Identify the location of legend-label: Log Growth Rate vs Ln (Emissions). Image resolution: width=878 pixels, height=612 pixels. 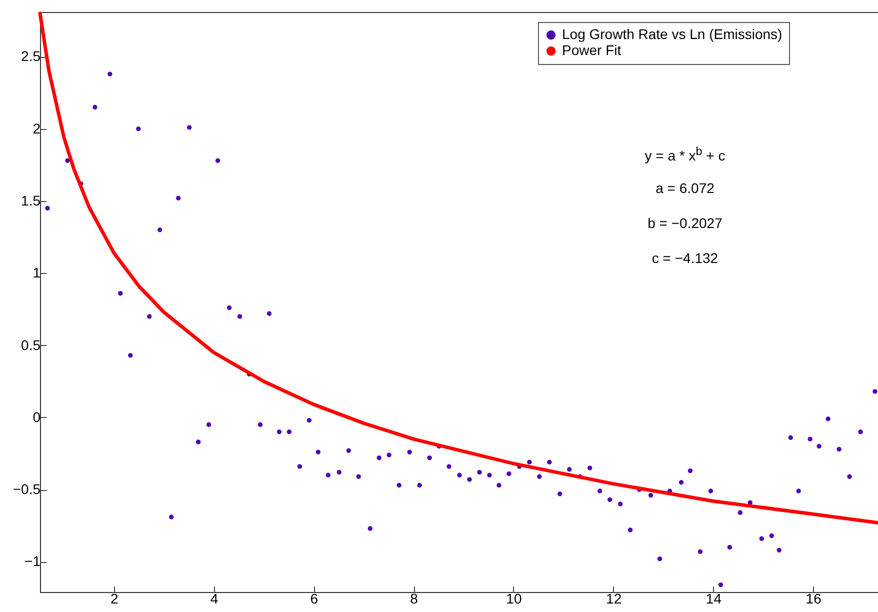
(672, 34).